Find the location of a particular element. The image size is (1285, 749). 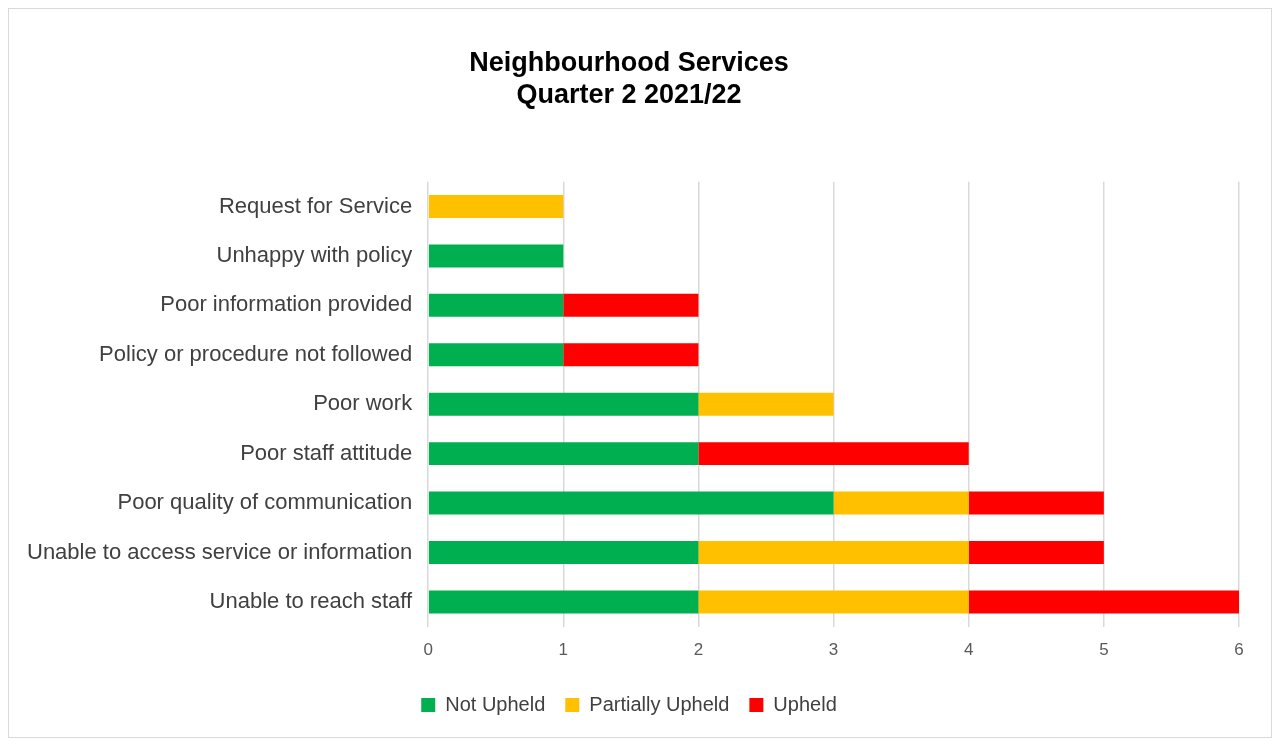

x-tick-label: 4 is located at coordinates (968, 650).